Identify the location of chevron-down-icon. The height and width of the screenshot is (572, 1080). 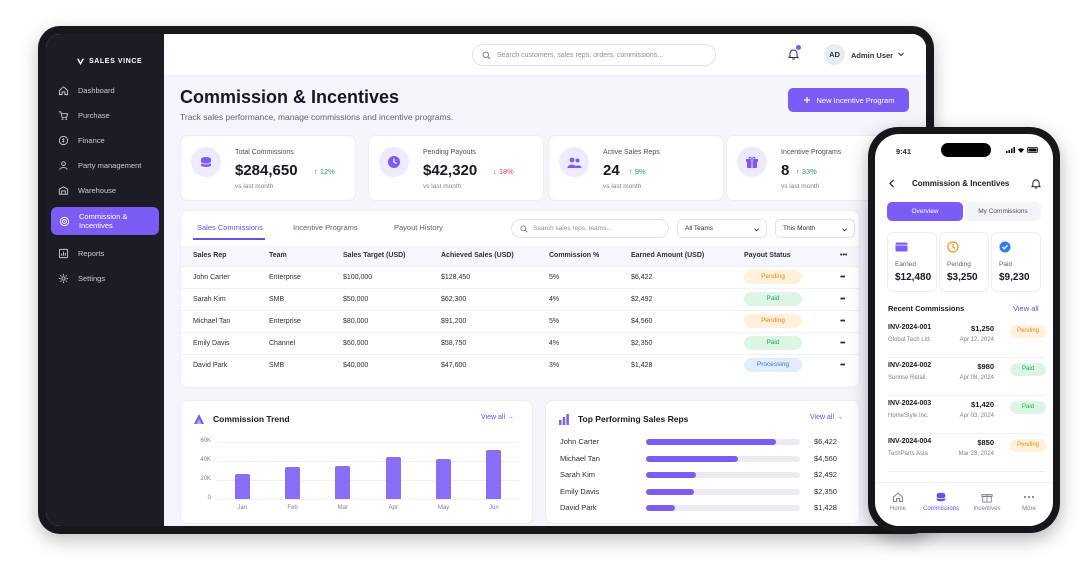
(901, 54).